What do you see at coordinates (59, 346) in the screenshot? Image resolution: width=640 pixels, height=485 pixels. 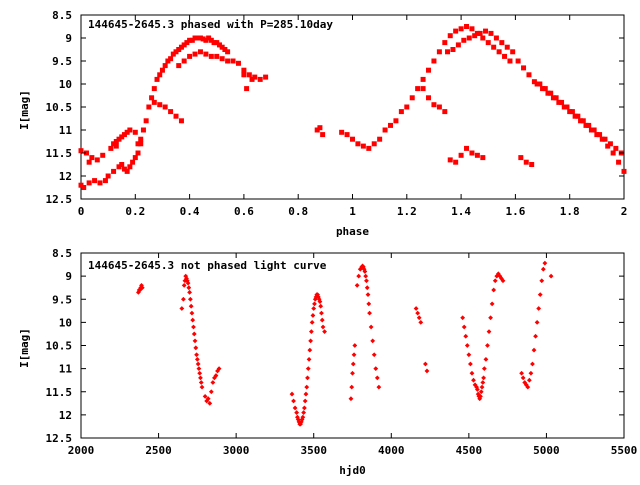 I see `y-tick-label: 10.5` at bounding box center [59, 346].